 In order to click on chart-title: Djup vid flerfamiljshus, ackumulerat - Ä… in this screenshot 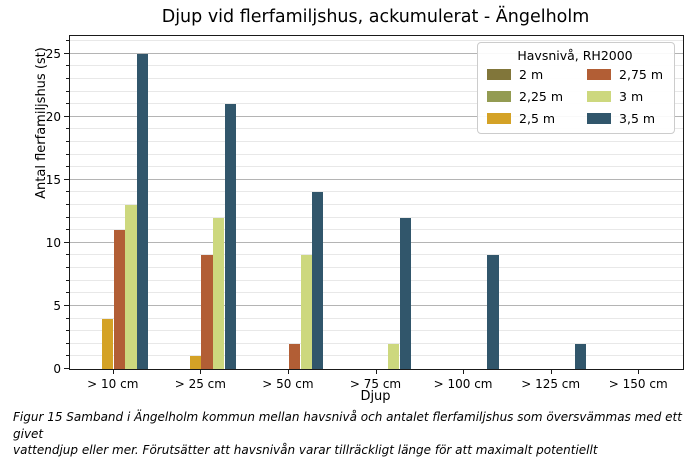, I will do `click(375, 17)`.